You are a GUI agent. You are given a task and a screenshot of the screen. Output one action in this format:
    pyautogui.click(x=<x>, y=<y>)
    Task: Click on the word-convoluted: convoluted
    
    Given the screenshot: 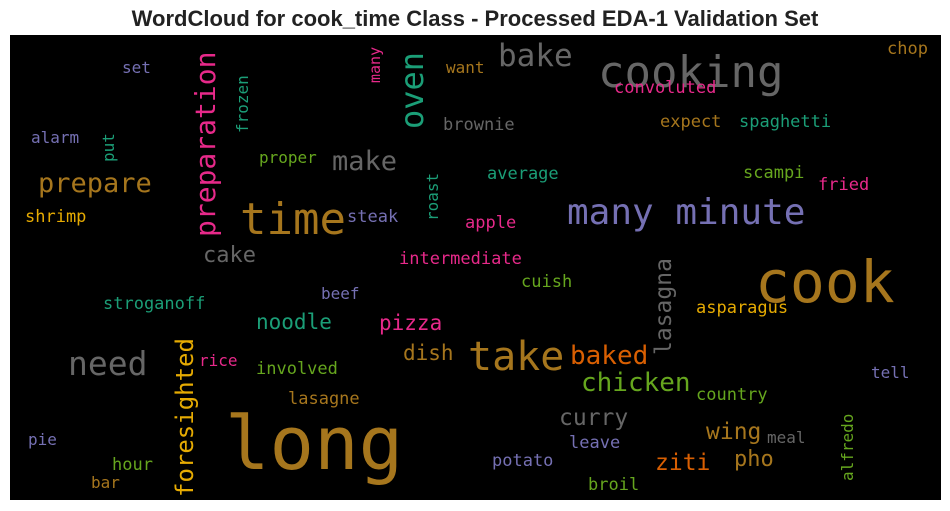 What is the action you would take?
    pyautogui.click(x=665, y=88)
    